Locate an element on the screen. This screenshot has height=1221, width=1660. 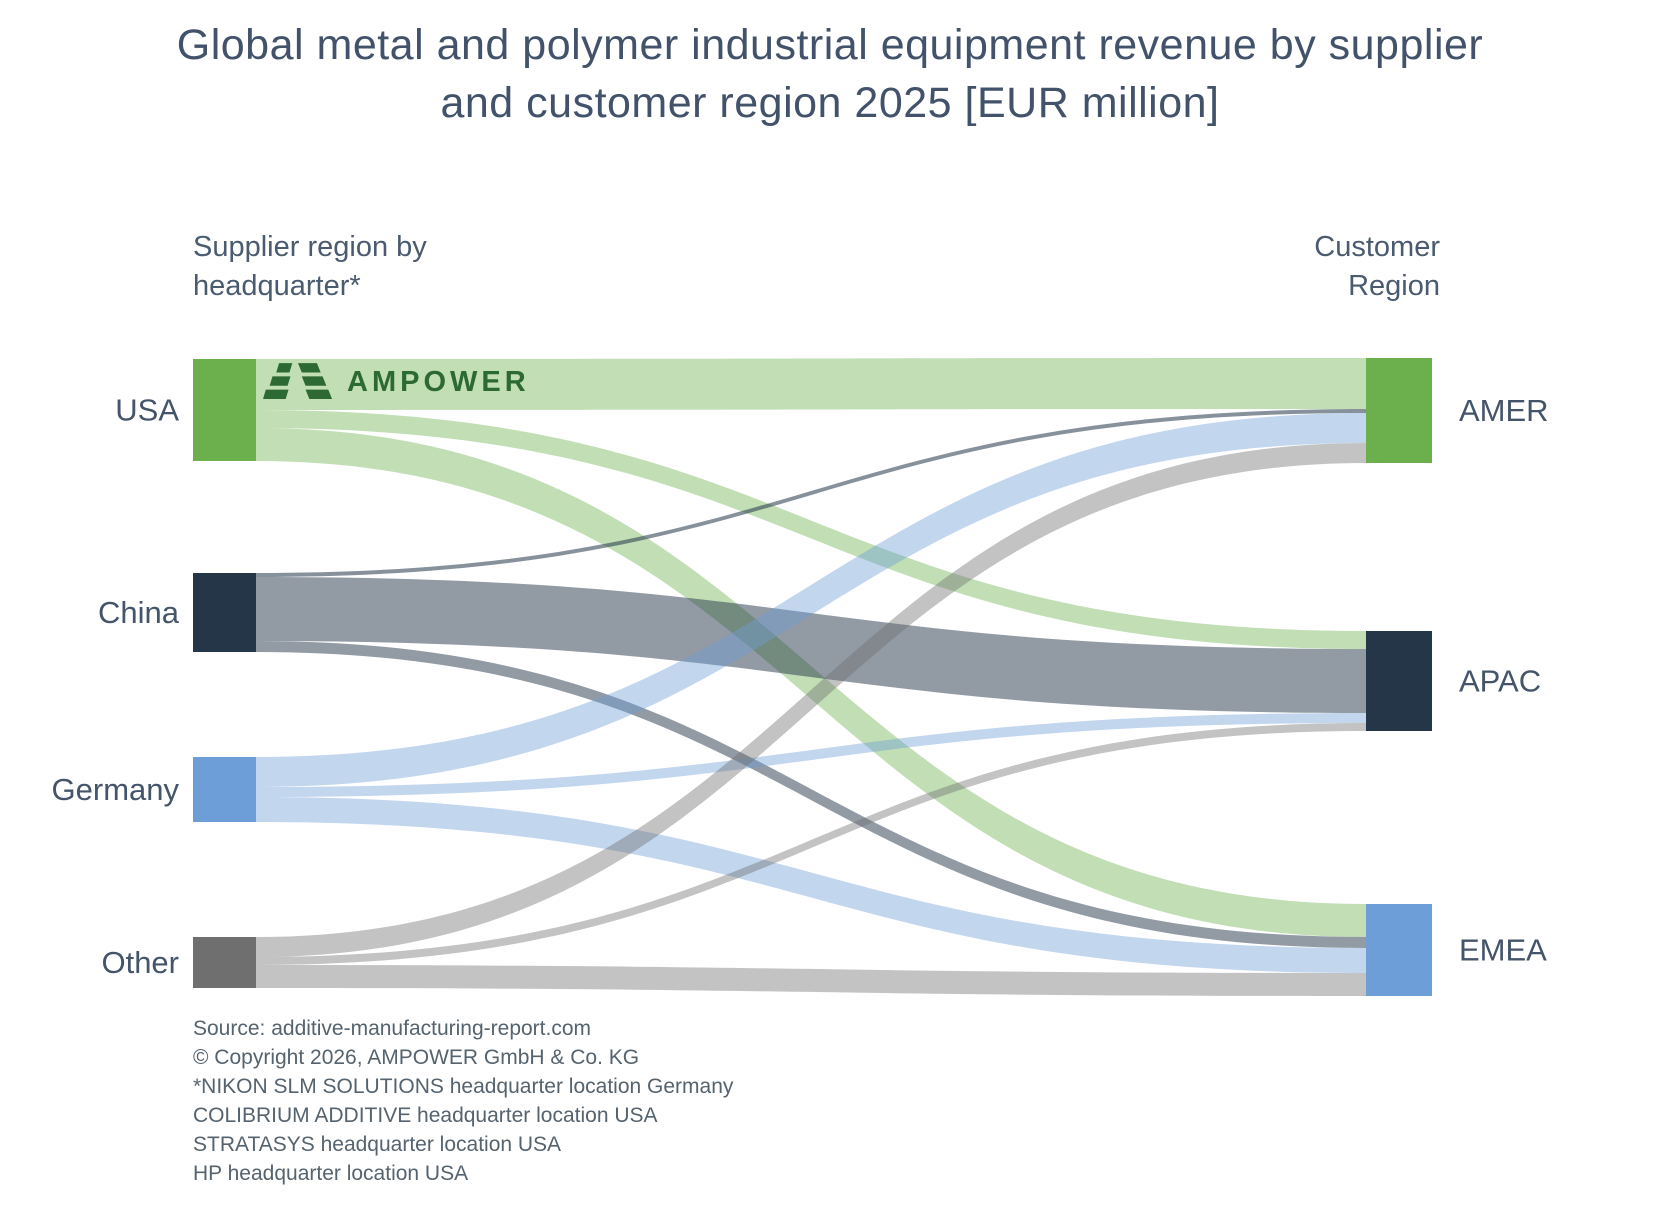
chart-title-line2: and customer region 2025 [EUR million] is located at coordinates (830, 103).